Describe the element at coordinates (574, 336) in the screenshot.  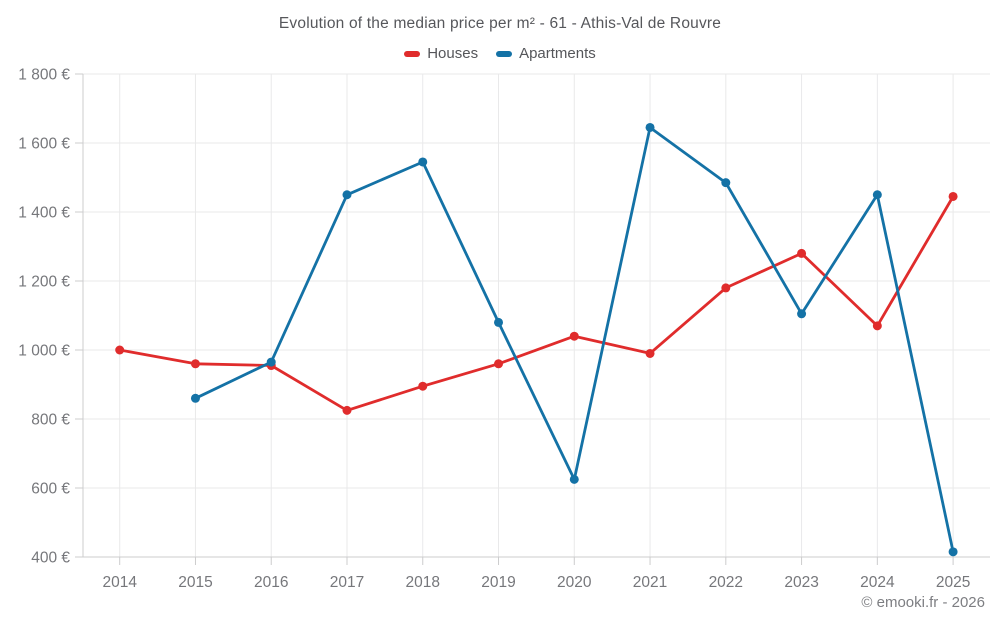
I see `houses-point-2020` at that location.